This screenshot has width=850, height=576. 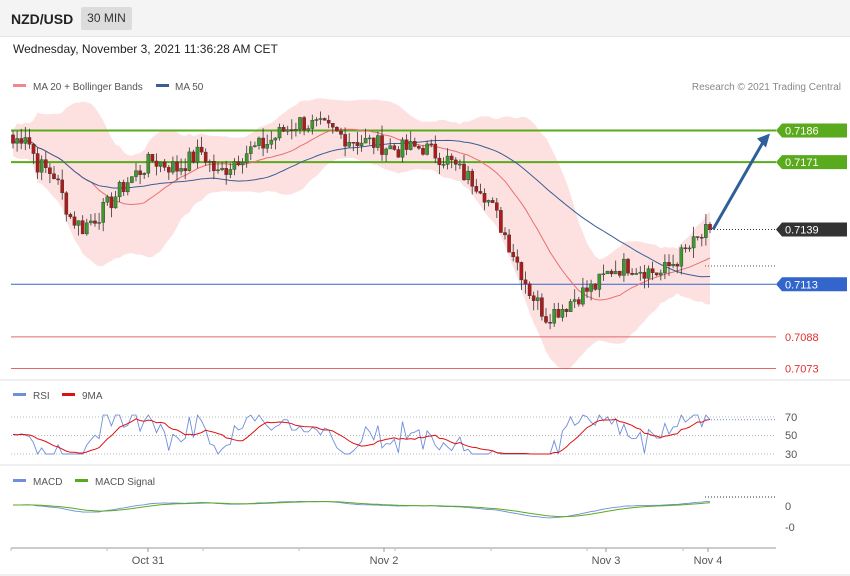 I want to click on macd-tick-neg: -0, so click(x=790, y=528).